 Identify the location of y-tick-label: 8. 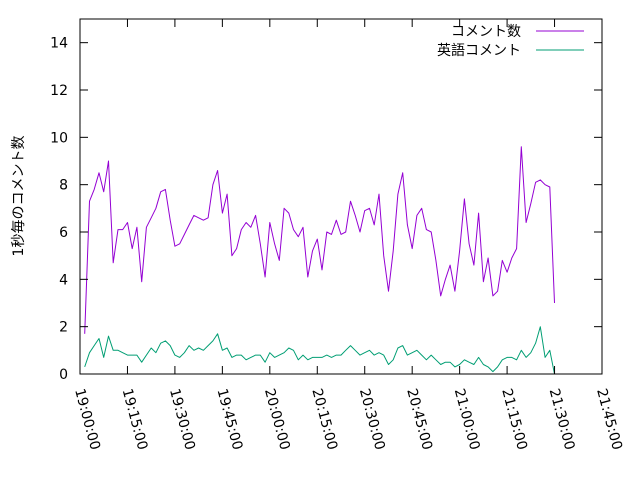
(63, 186).